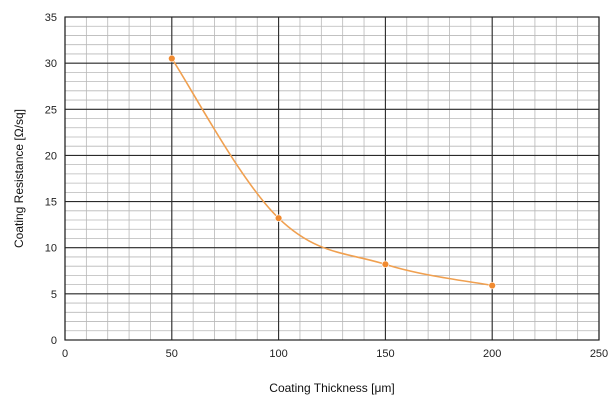 The image size is (614, 404). What do you see at coordinates (51, 179) in the screenshot?
I see `y-tick-labels: 0 5 10 15 20 25 30 35` at bounding box center [51, 179].